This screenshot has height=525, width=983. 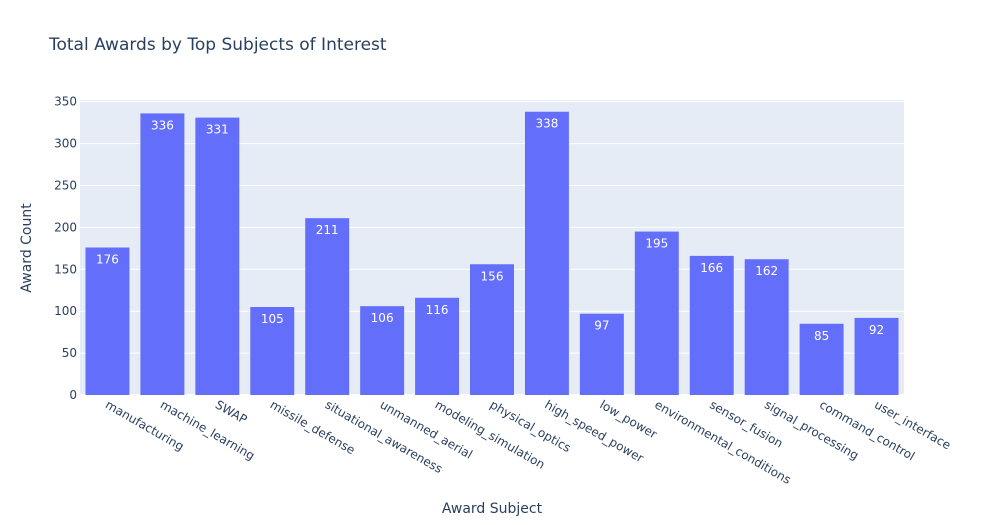 I want to click on x-axis-title: Award Subject, so click(x=492, y=509).